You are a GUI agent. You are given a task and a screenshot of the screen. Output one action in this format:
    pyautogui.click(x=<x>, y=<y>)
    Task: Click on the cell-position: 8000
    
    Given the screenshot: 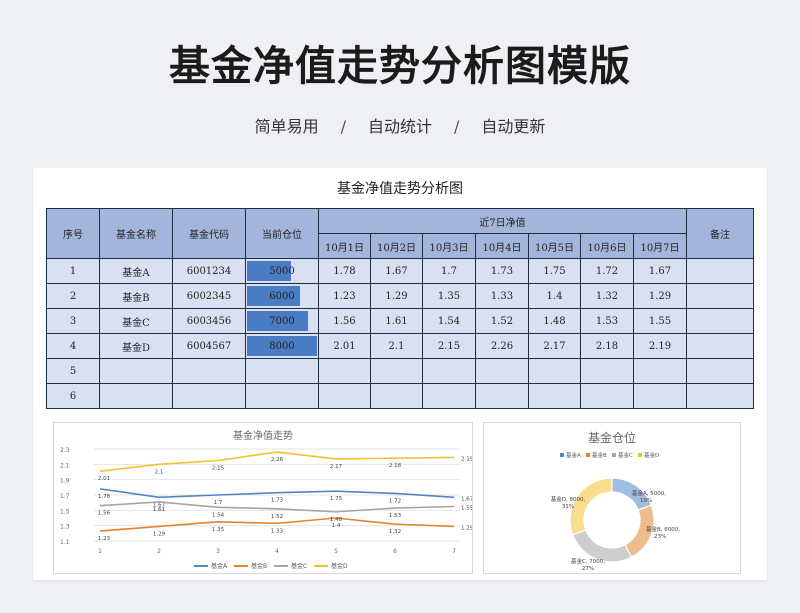 What is the action you would take?
    pyautogui.click(x=282, y=346)
    